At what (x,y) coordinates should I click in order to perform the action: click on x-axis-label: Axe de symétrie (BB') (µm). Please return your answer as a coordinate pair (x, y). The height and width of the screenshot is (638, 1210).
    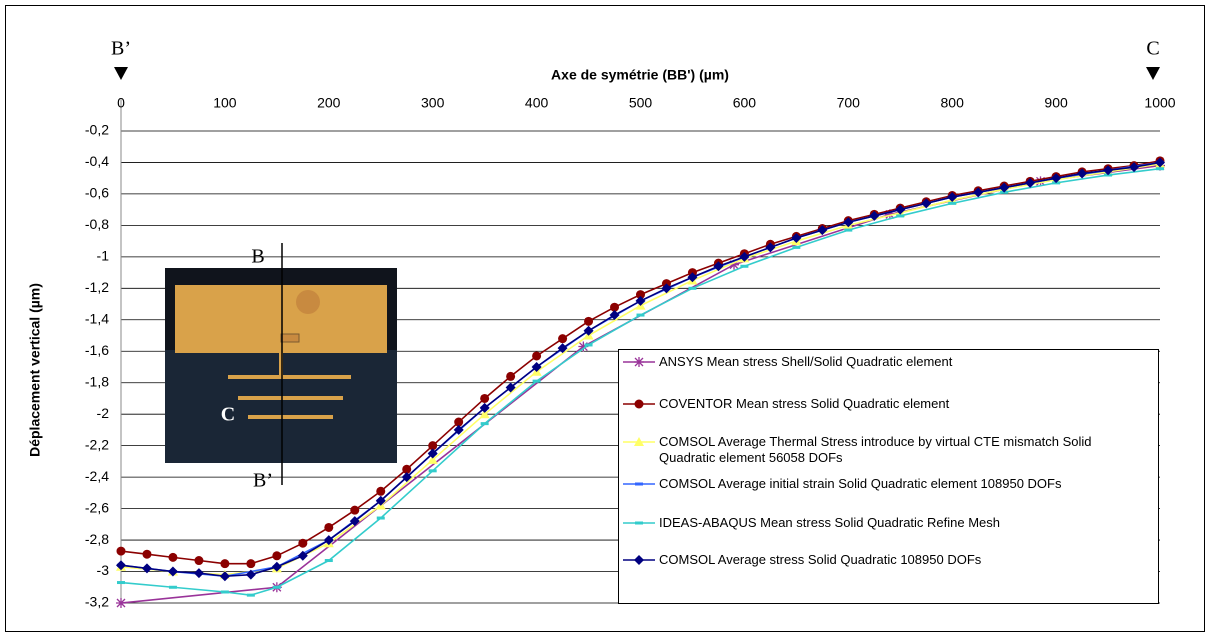
    Looking at the image, I should click on (640, 75).